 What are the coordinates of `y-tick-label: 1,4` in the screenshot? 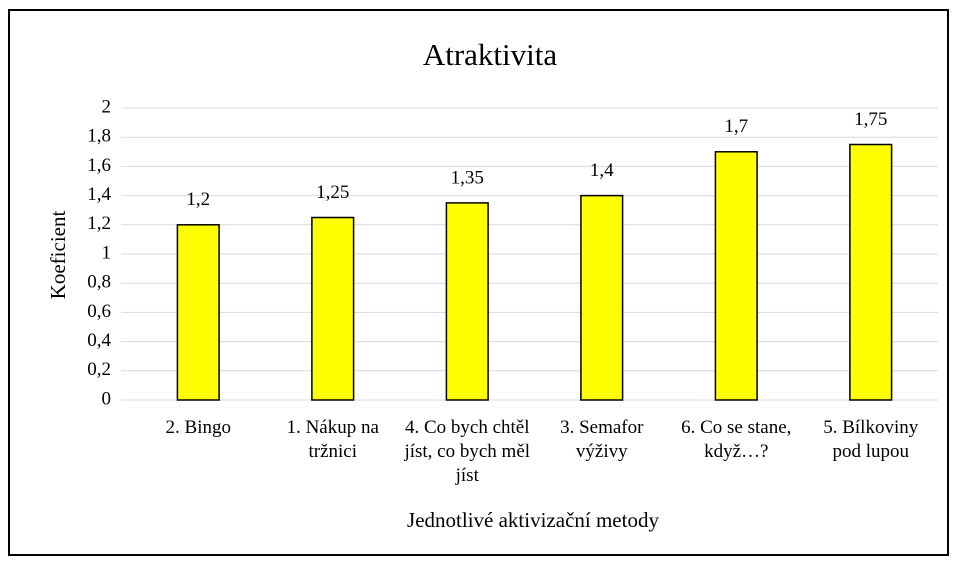 It's located at (99, 194).